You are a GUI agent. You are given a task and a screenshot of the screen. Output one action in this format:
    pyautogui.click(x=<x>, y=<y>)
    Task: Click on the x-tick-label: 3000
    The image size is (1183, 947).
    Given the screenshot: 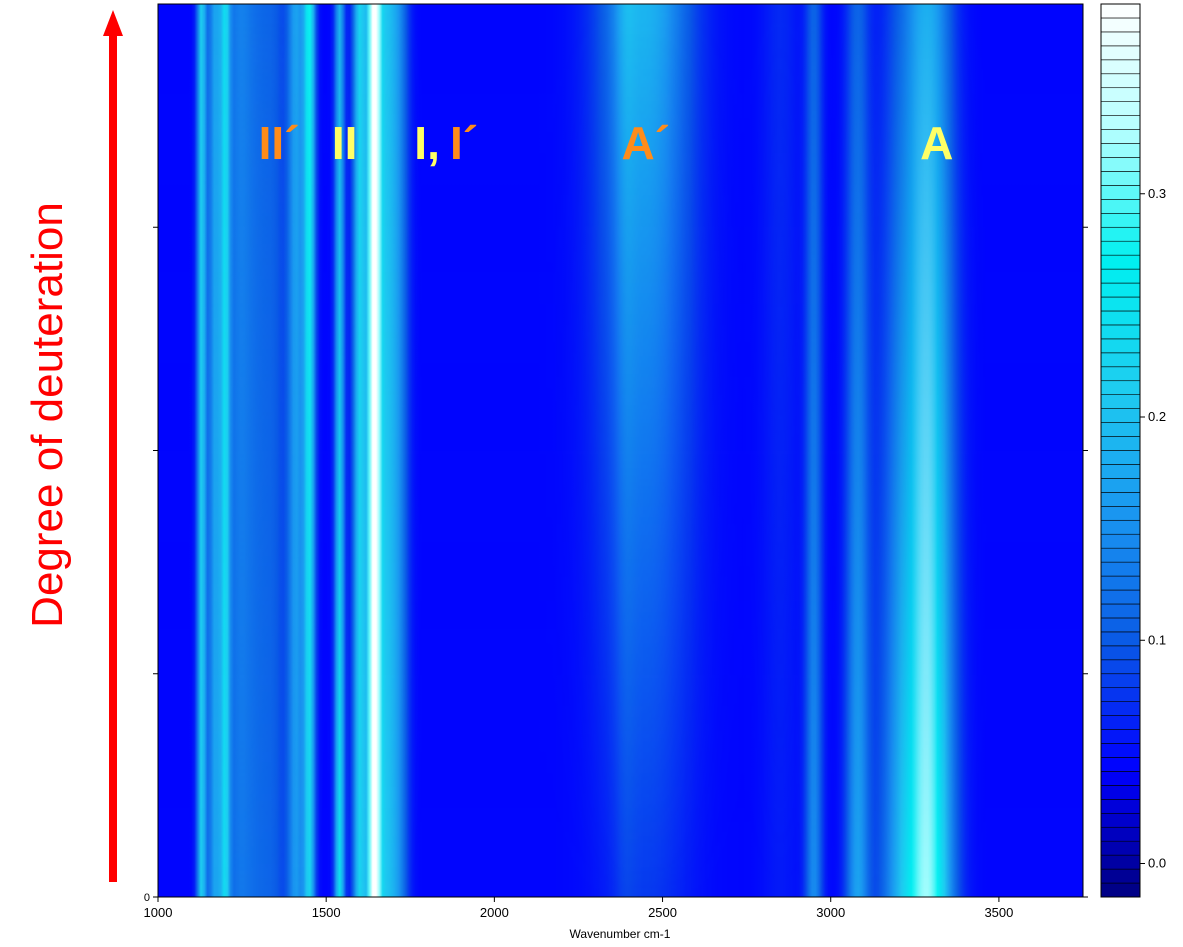 What is the action you would take?
    pyautogui.click(x=830, y=912)
    